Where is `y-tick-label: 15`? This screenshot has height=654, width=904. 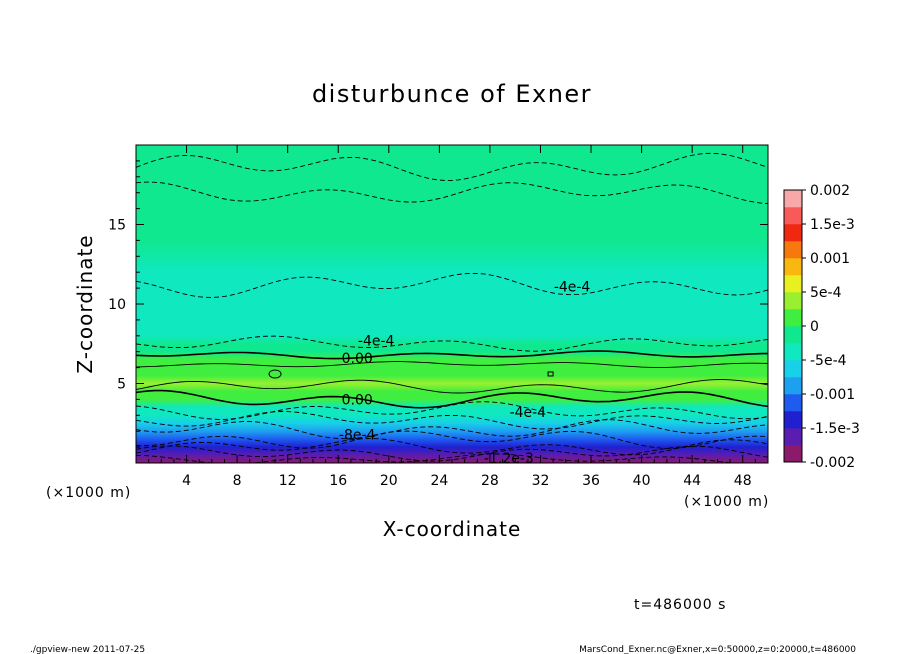
y-tick-label: 15 is located at coordinates (117, 226).